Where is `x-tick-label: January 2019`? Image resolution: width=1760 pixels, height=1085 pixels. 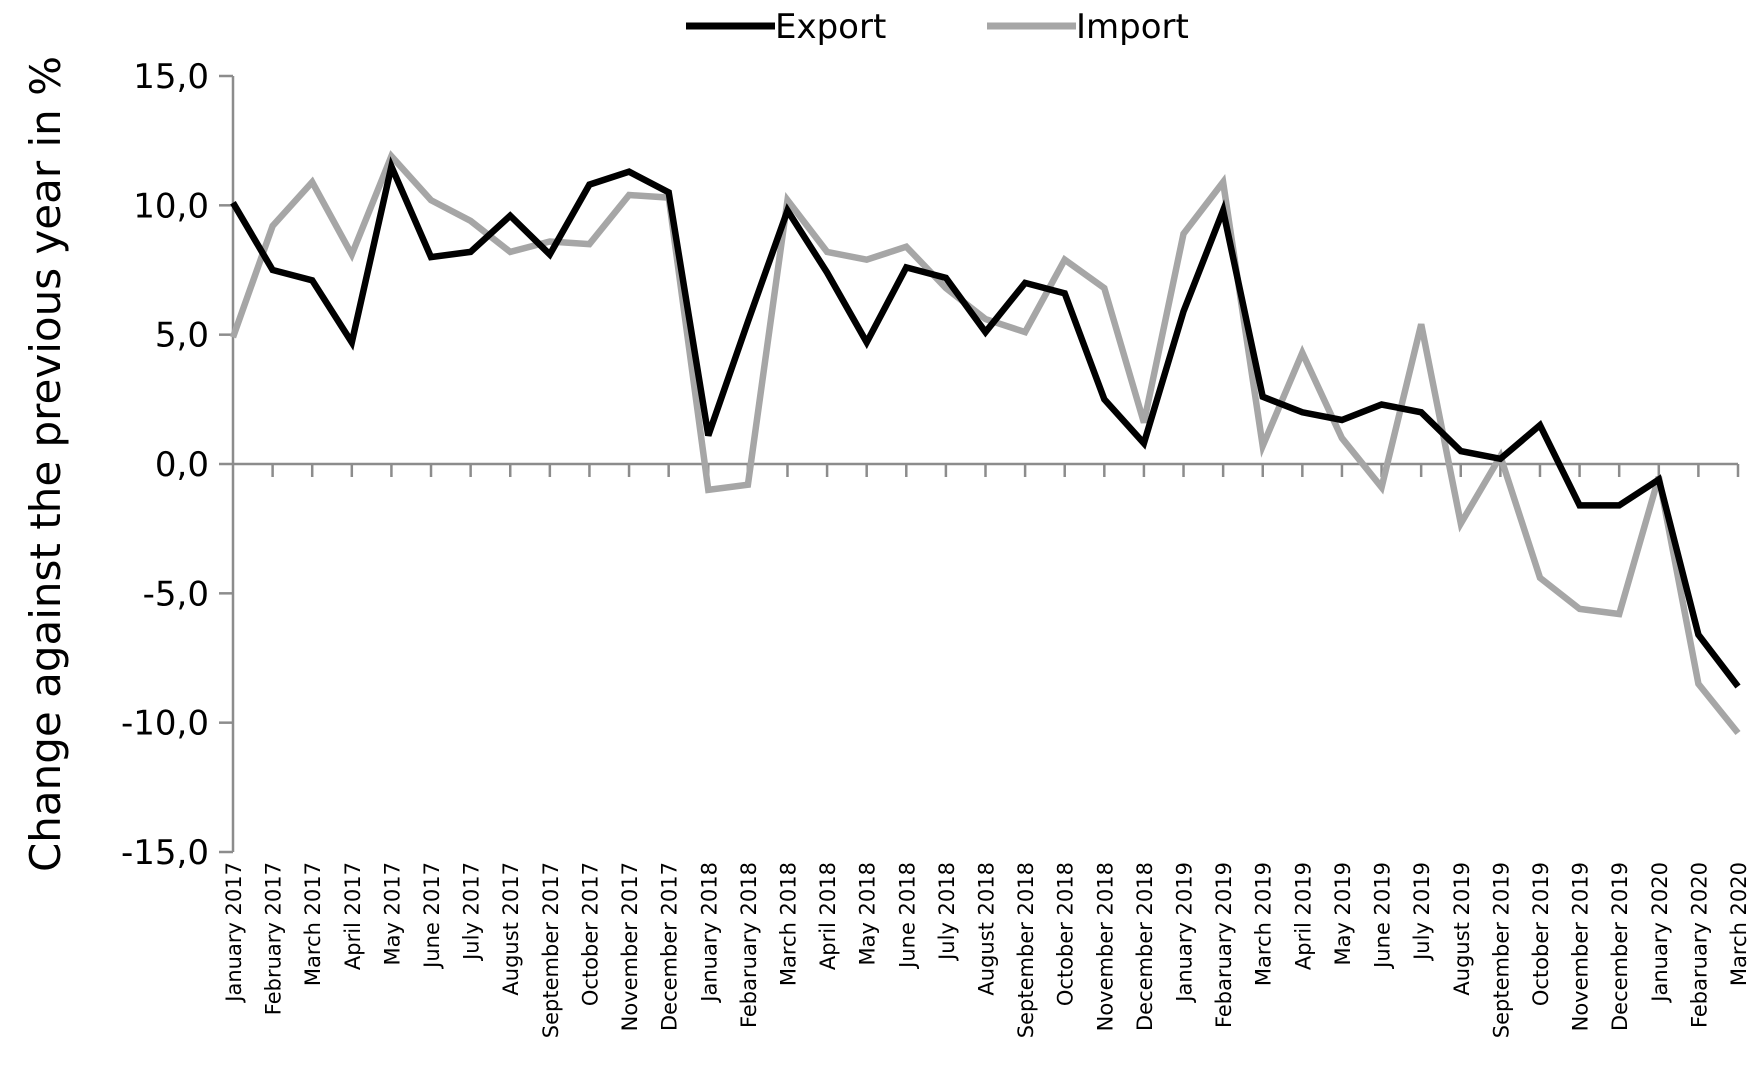
x-tick-label: January 2019 is located at coordinates (1185, 933).